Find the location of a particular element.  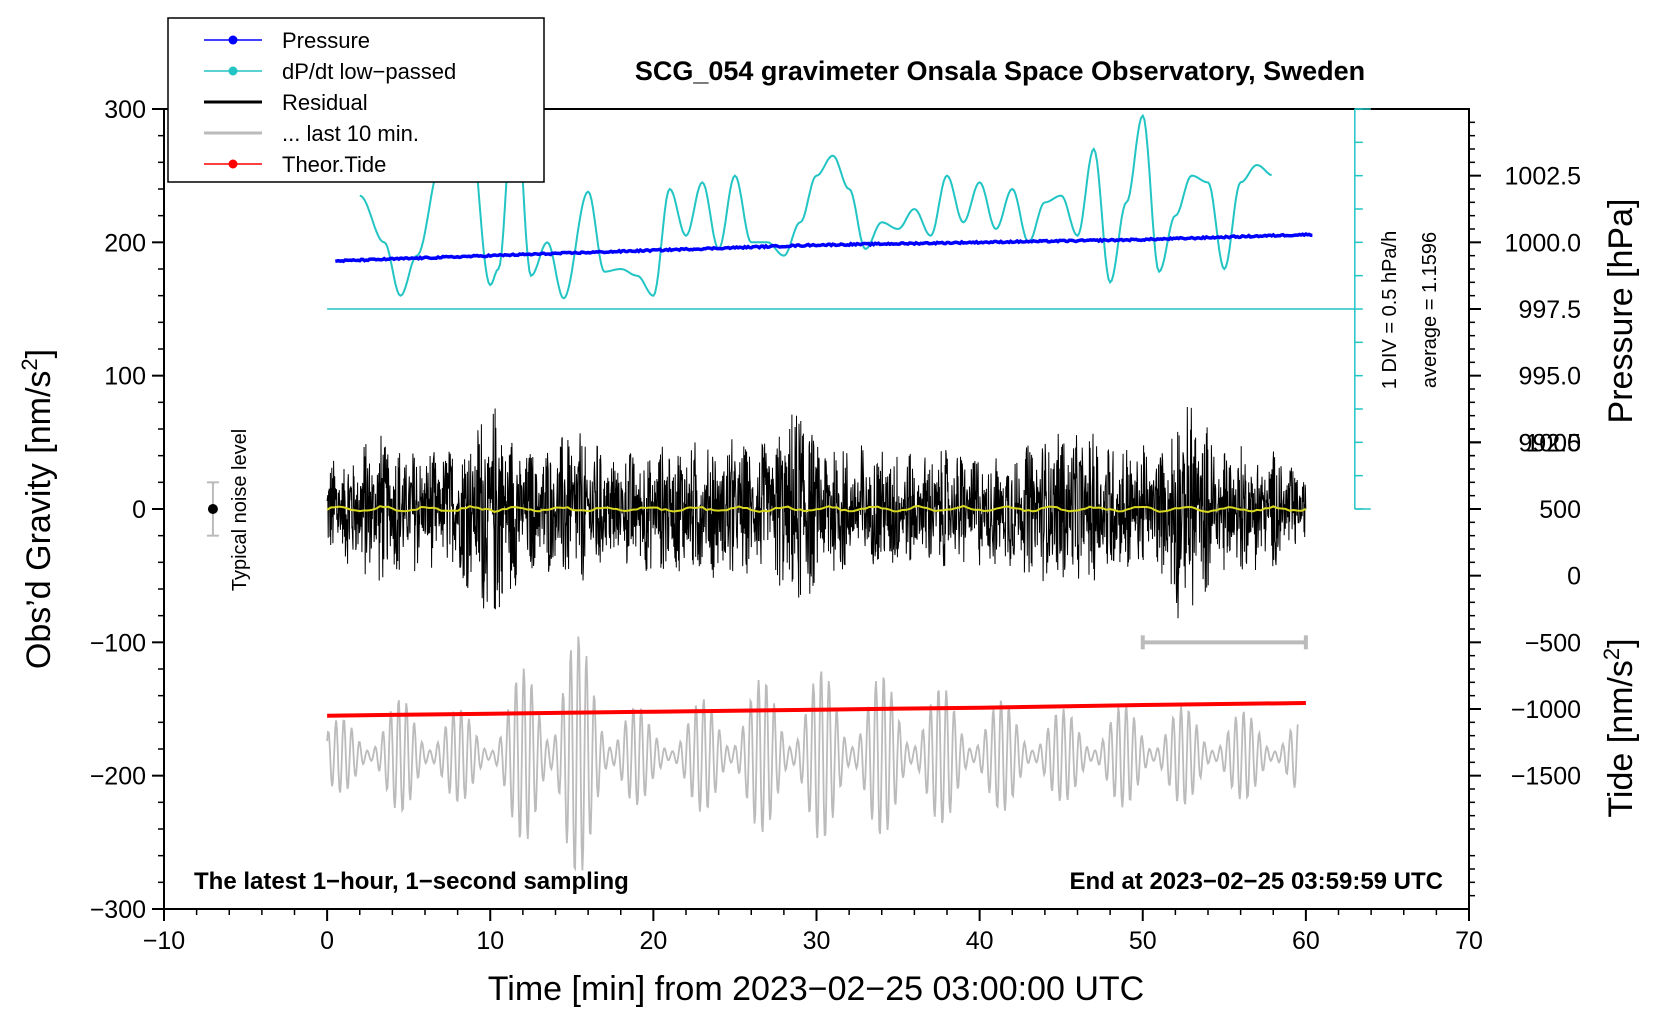

x-tick-label: 70 is located at coordinates (1469, 941).